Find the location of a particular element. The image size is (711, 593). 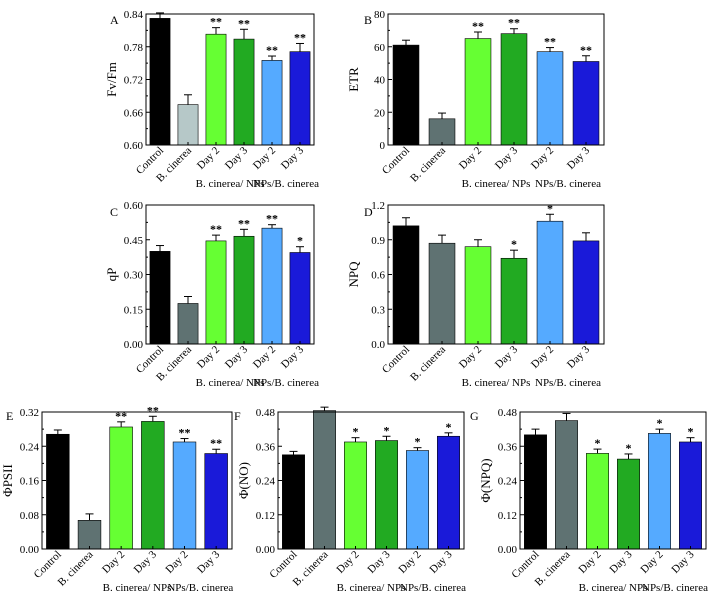

y-tick-label: 0.9 is located at coordinates (378, 241).